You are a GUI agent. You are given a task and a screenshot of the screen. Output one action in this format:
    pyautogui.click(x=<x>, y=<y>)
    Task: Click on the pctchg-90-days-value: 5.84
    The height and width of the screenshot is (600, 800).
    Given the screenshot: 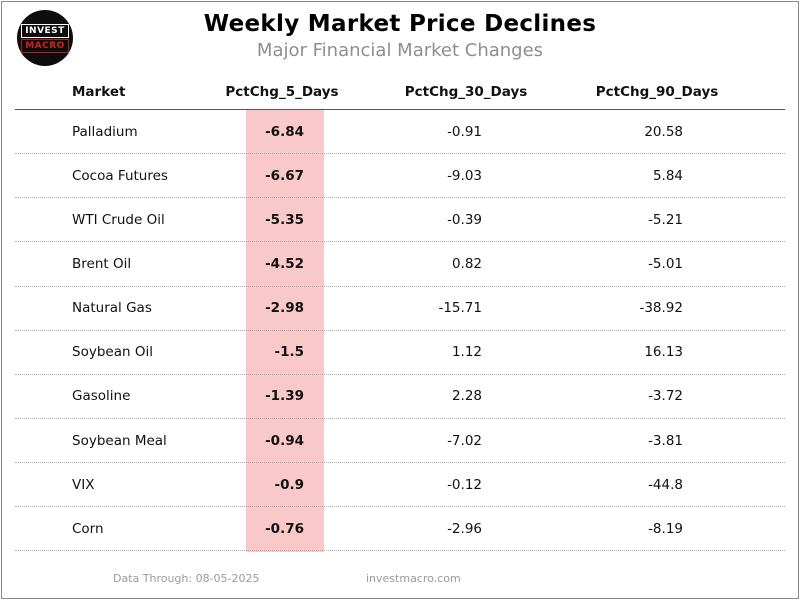 What is the action you would take?
    pyautogui.click(x=667, y=175)
    